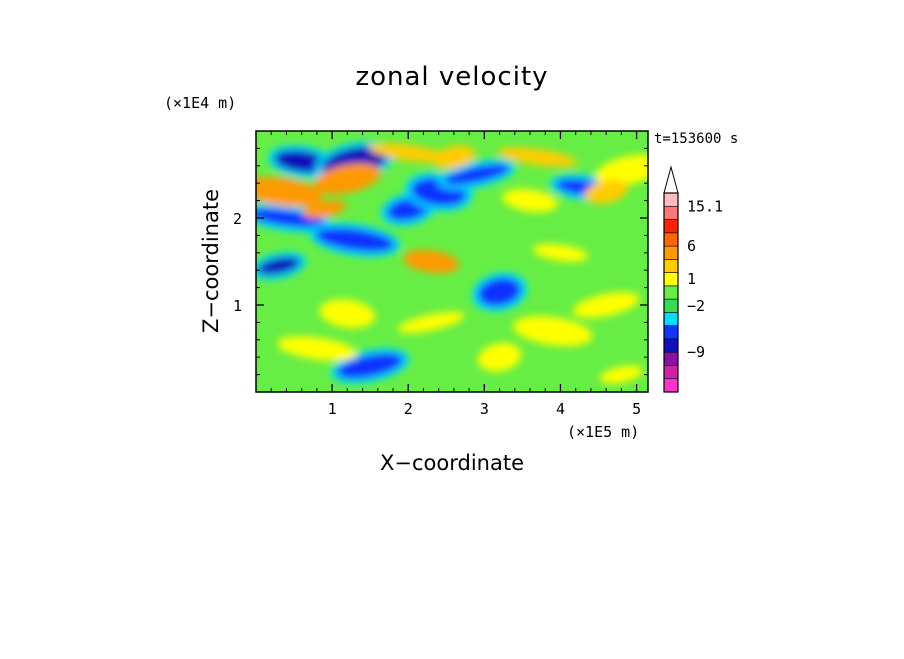 This screenshot has width=904, height=659. Describe the element at coordinates (696, 139) in the screenshot. I see `time-label: t=153600 s` at that location.